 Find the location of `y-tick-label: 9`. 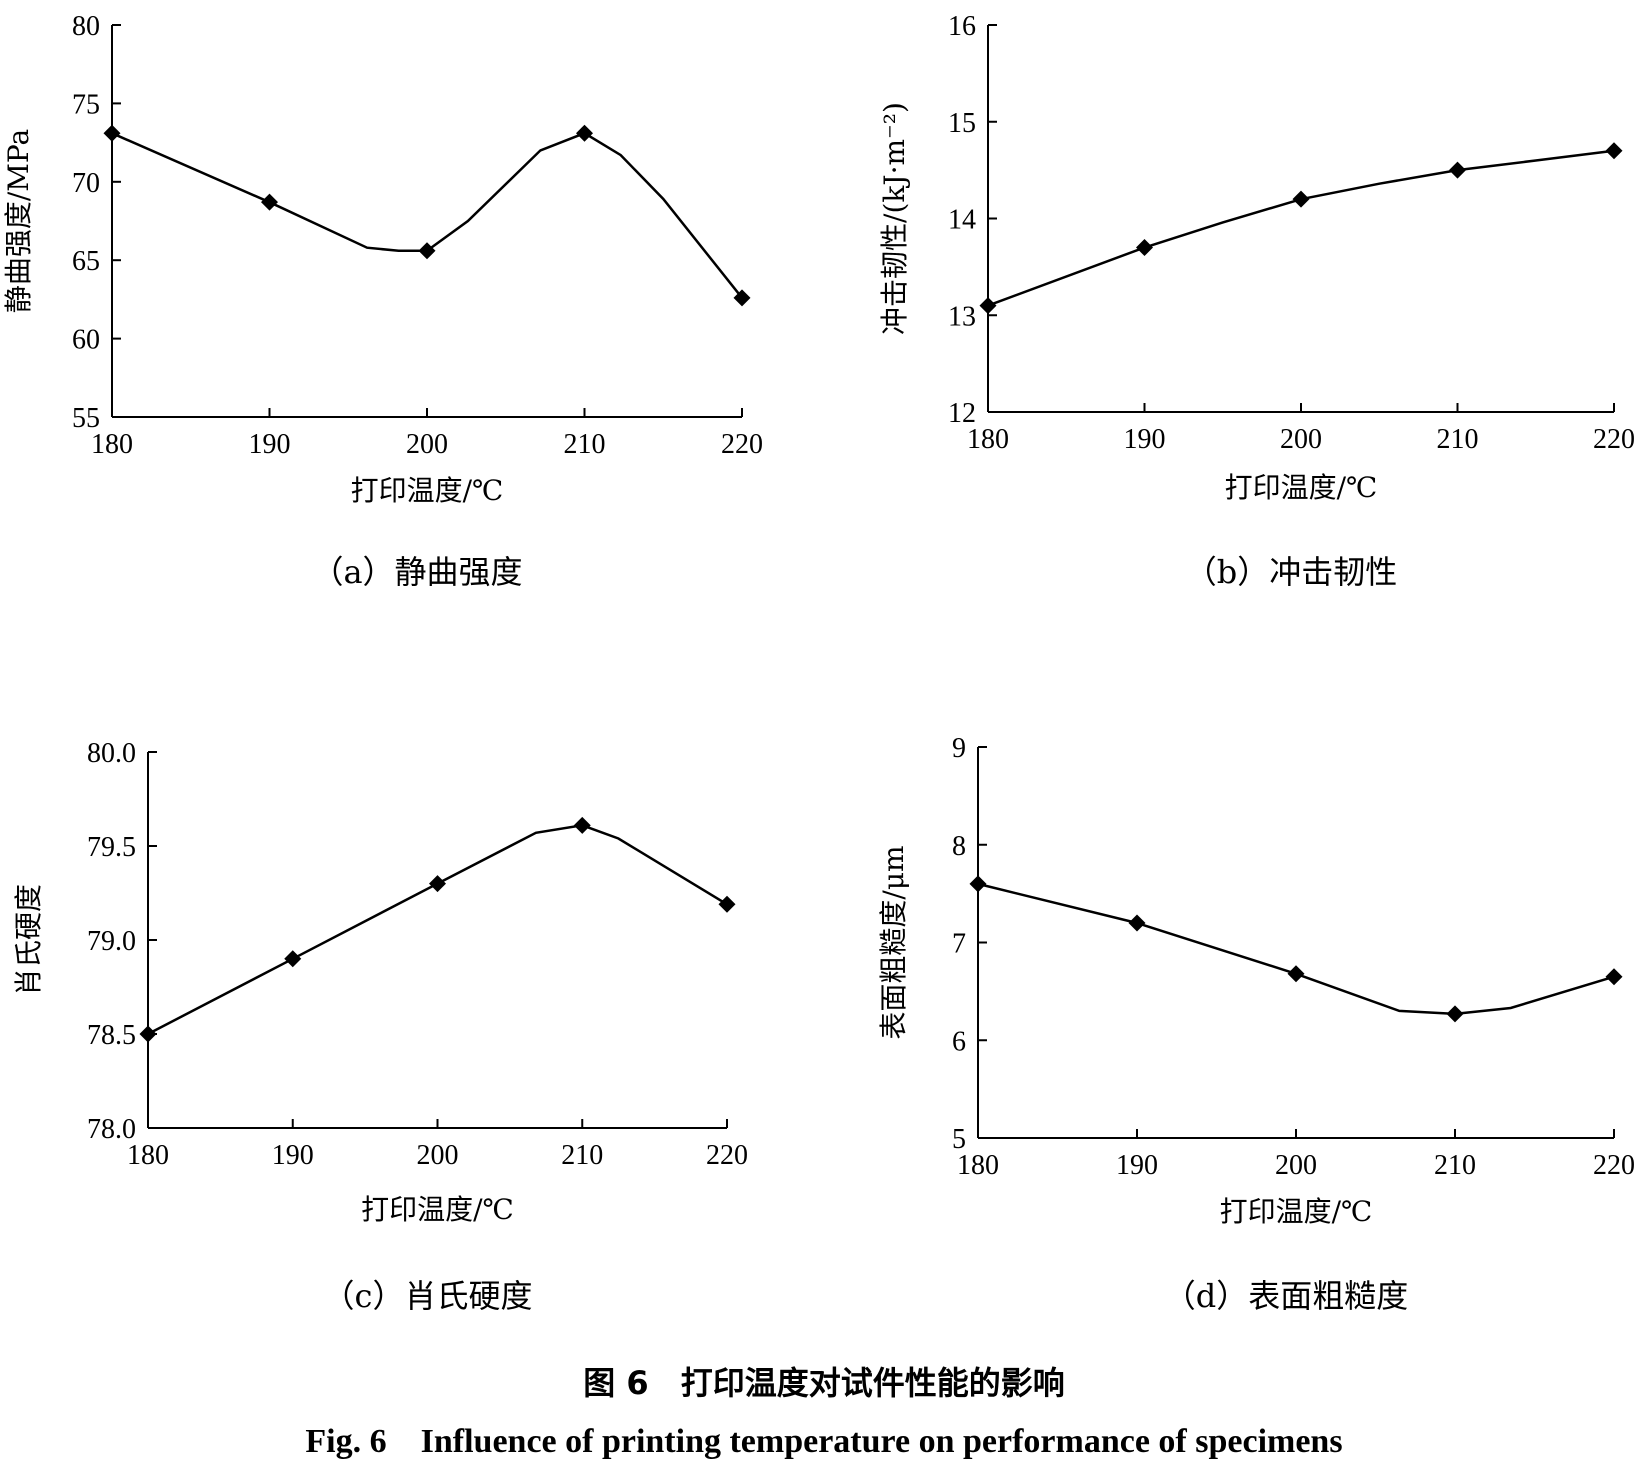

y-tick-label: 9 is located at coordinates (959, 748).